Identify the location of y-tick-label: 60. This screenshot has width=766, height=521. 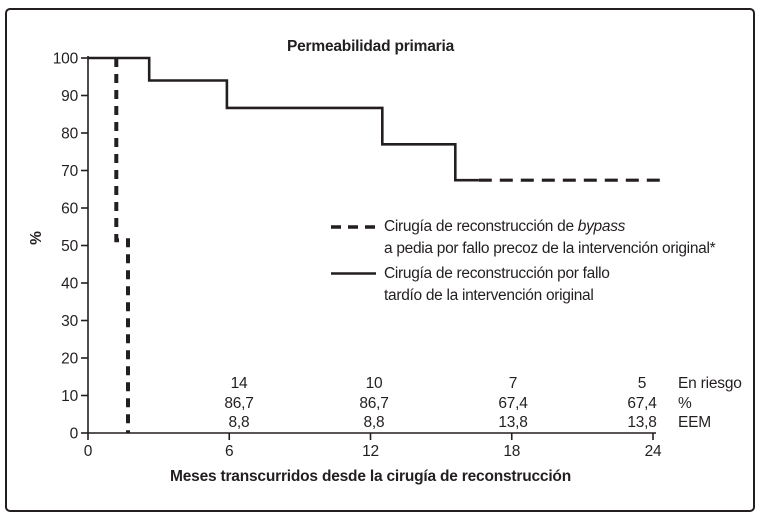
(69, 209).